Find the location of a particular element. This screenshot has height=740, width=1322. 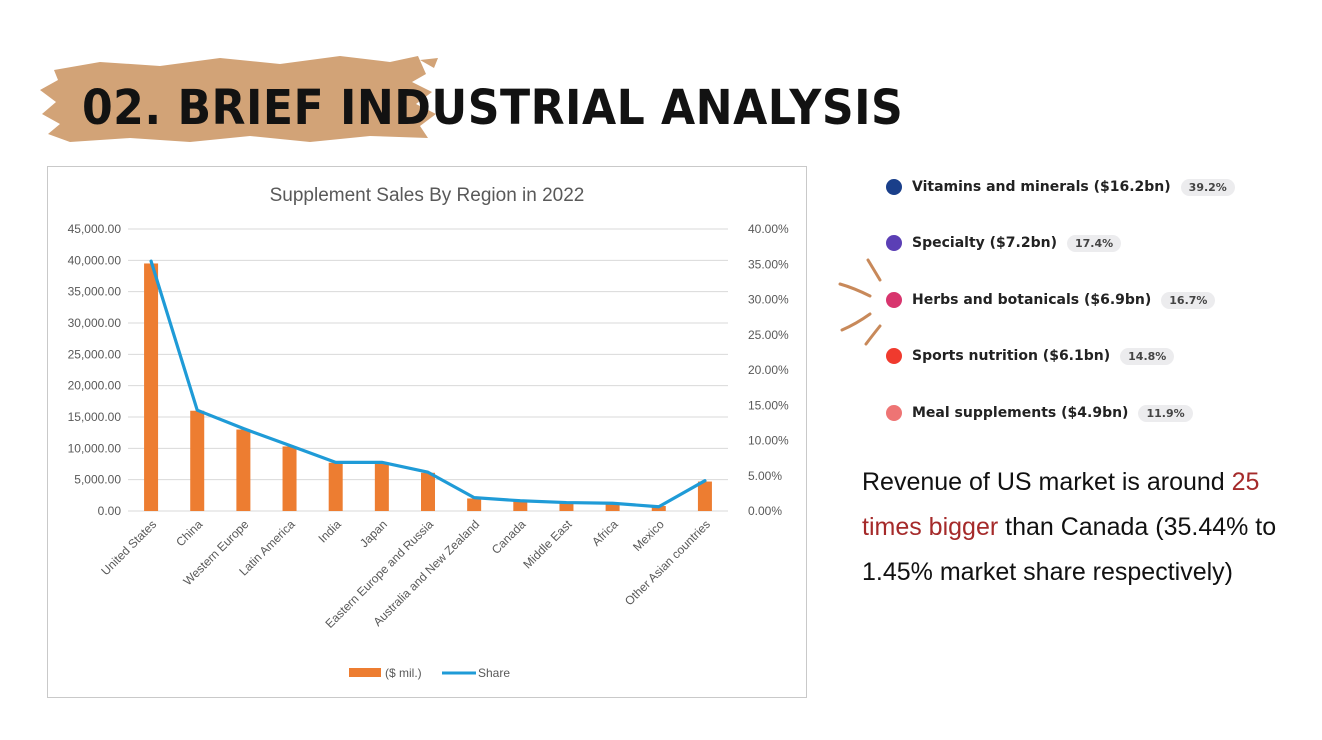

right-tick-label: 15.00% is located at coordinates (768, 405).